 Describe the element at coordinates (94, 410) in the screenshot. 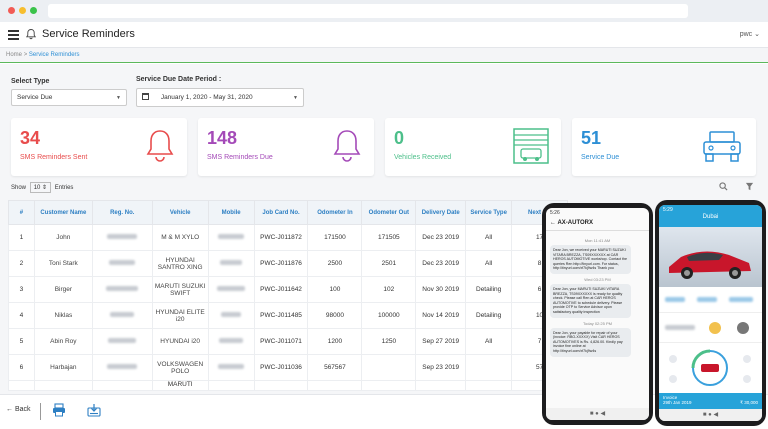

I see `export-icon` at that location.